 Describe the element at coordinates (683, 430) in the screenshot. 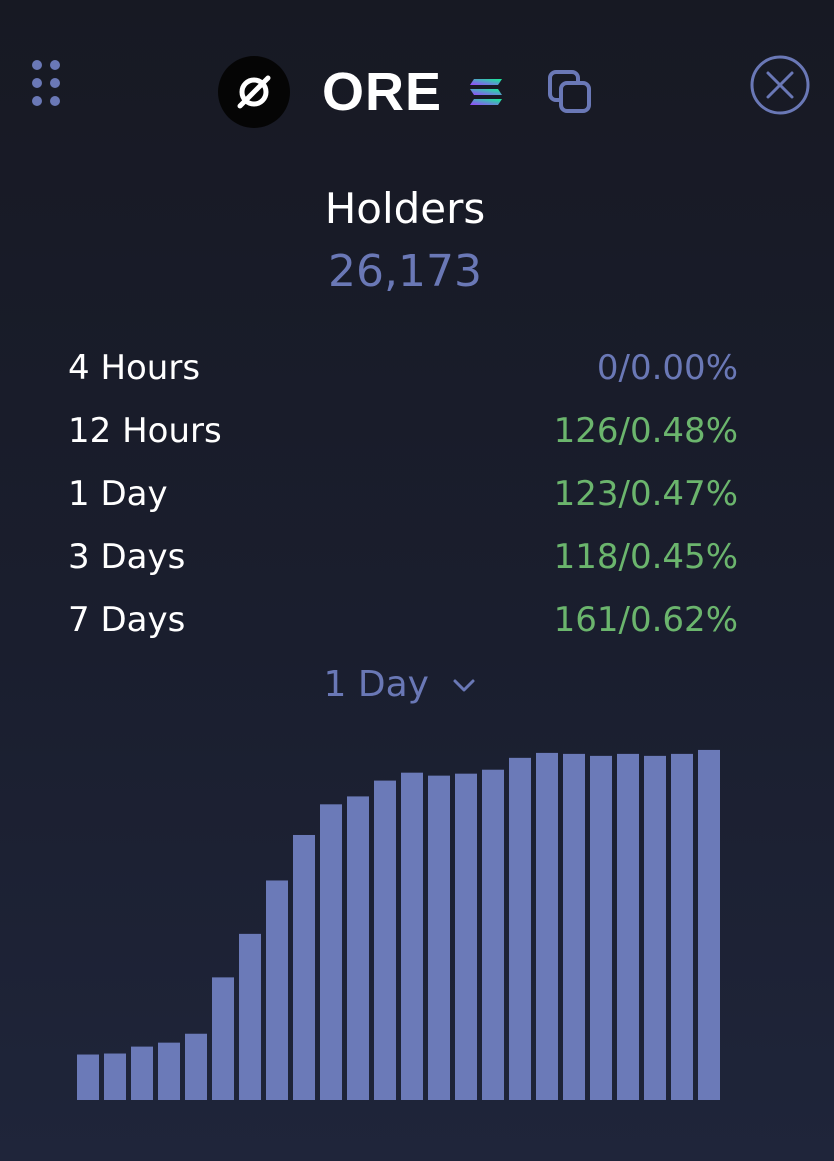

I see `stat-percent: 0.48%` at that location.